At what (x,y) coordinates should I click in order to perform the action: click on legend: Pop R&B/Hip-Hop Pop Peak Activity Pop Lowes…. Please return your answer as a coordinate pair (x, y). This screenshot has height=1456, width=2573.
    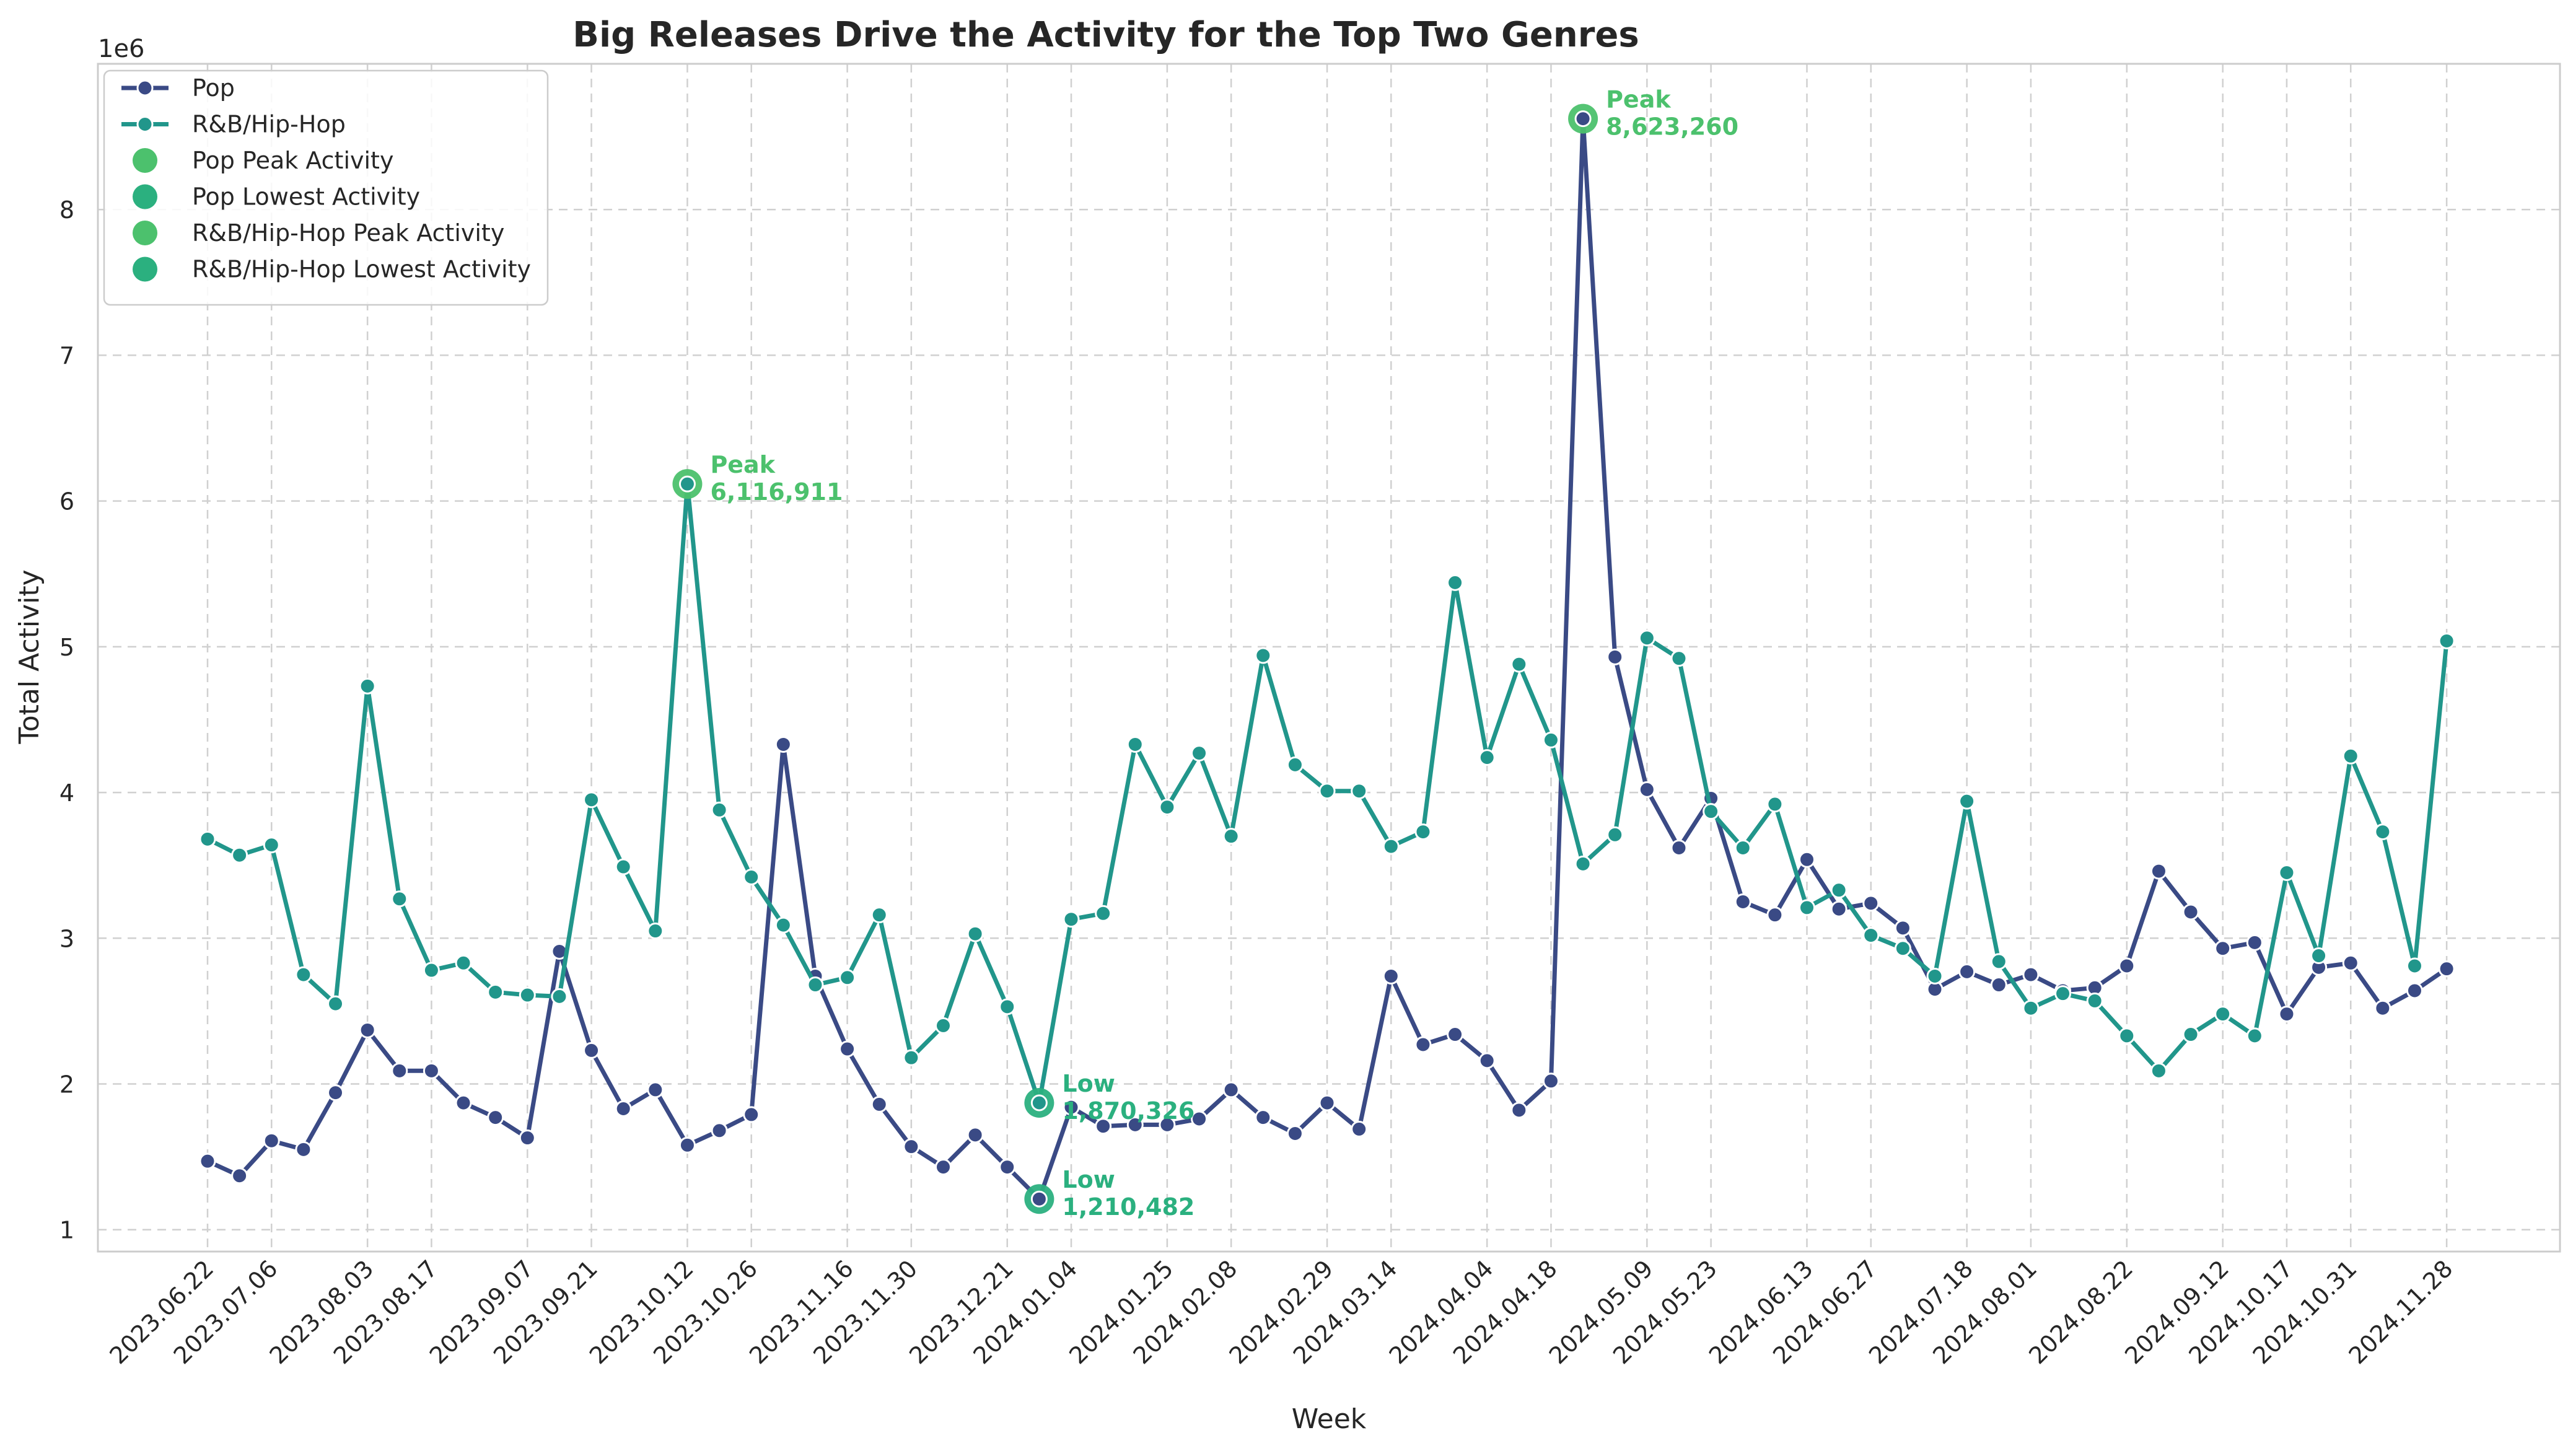
    Looking at the image, I should click on (326, 188).